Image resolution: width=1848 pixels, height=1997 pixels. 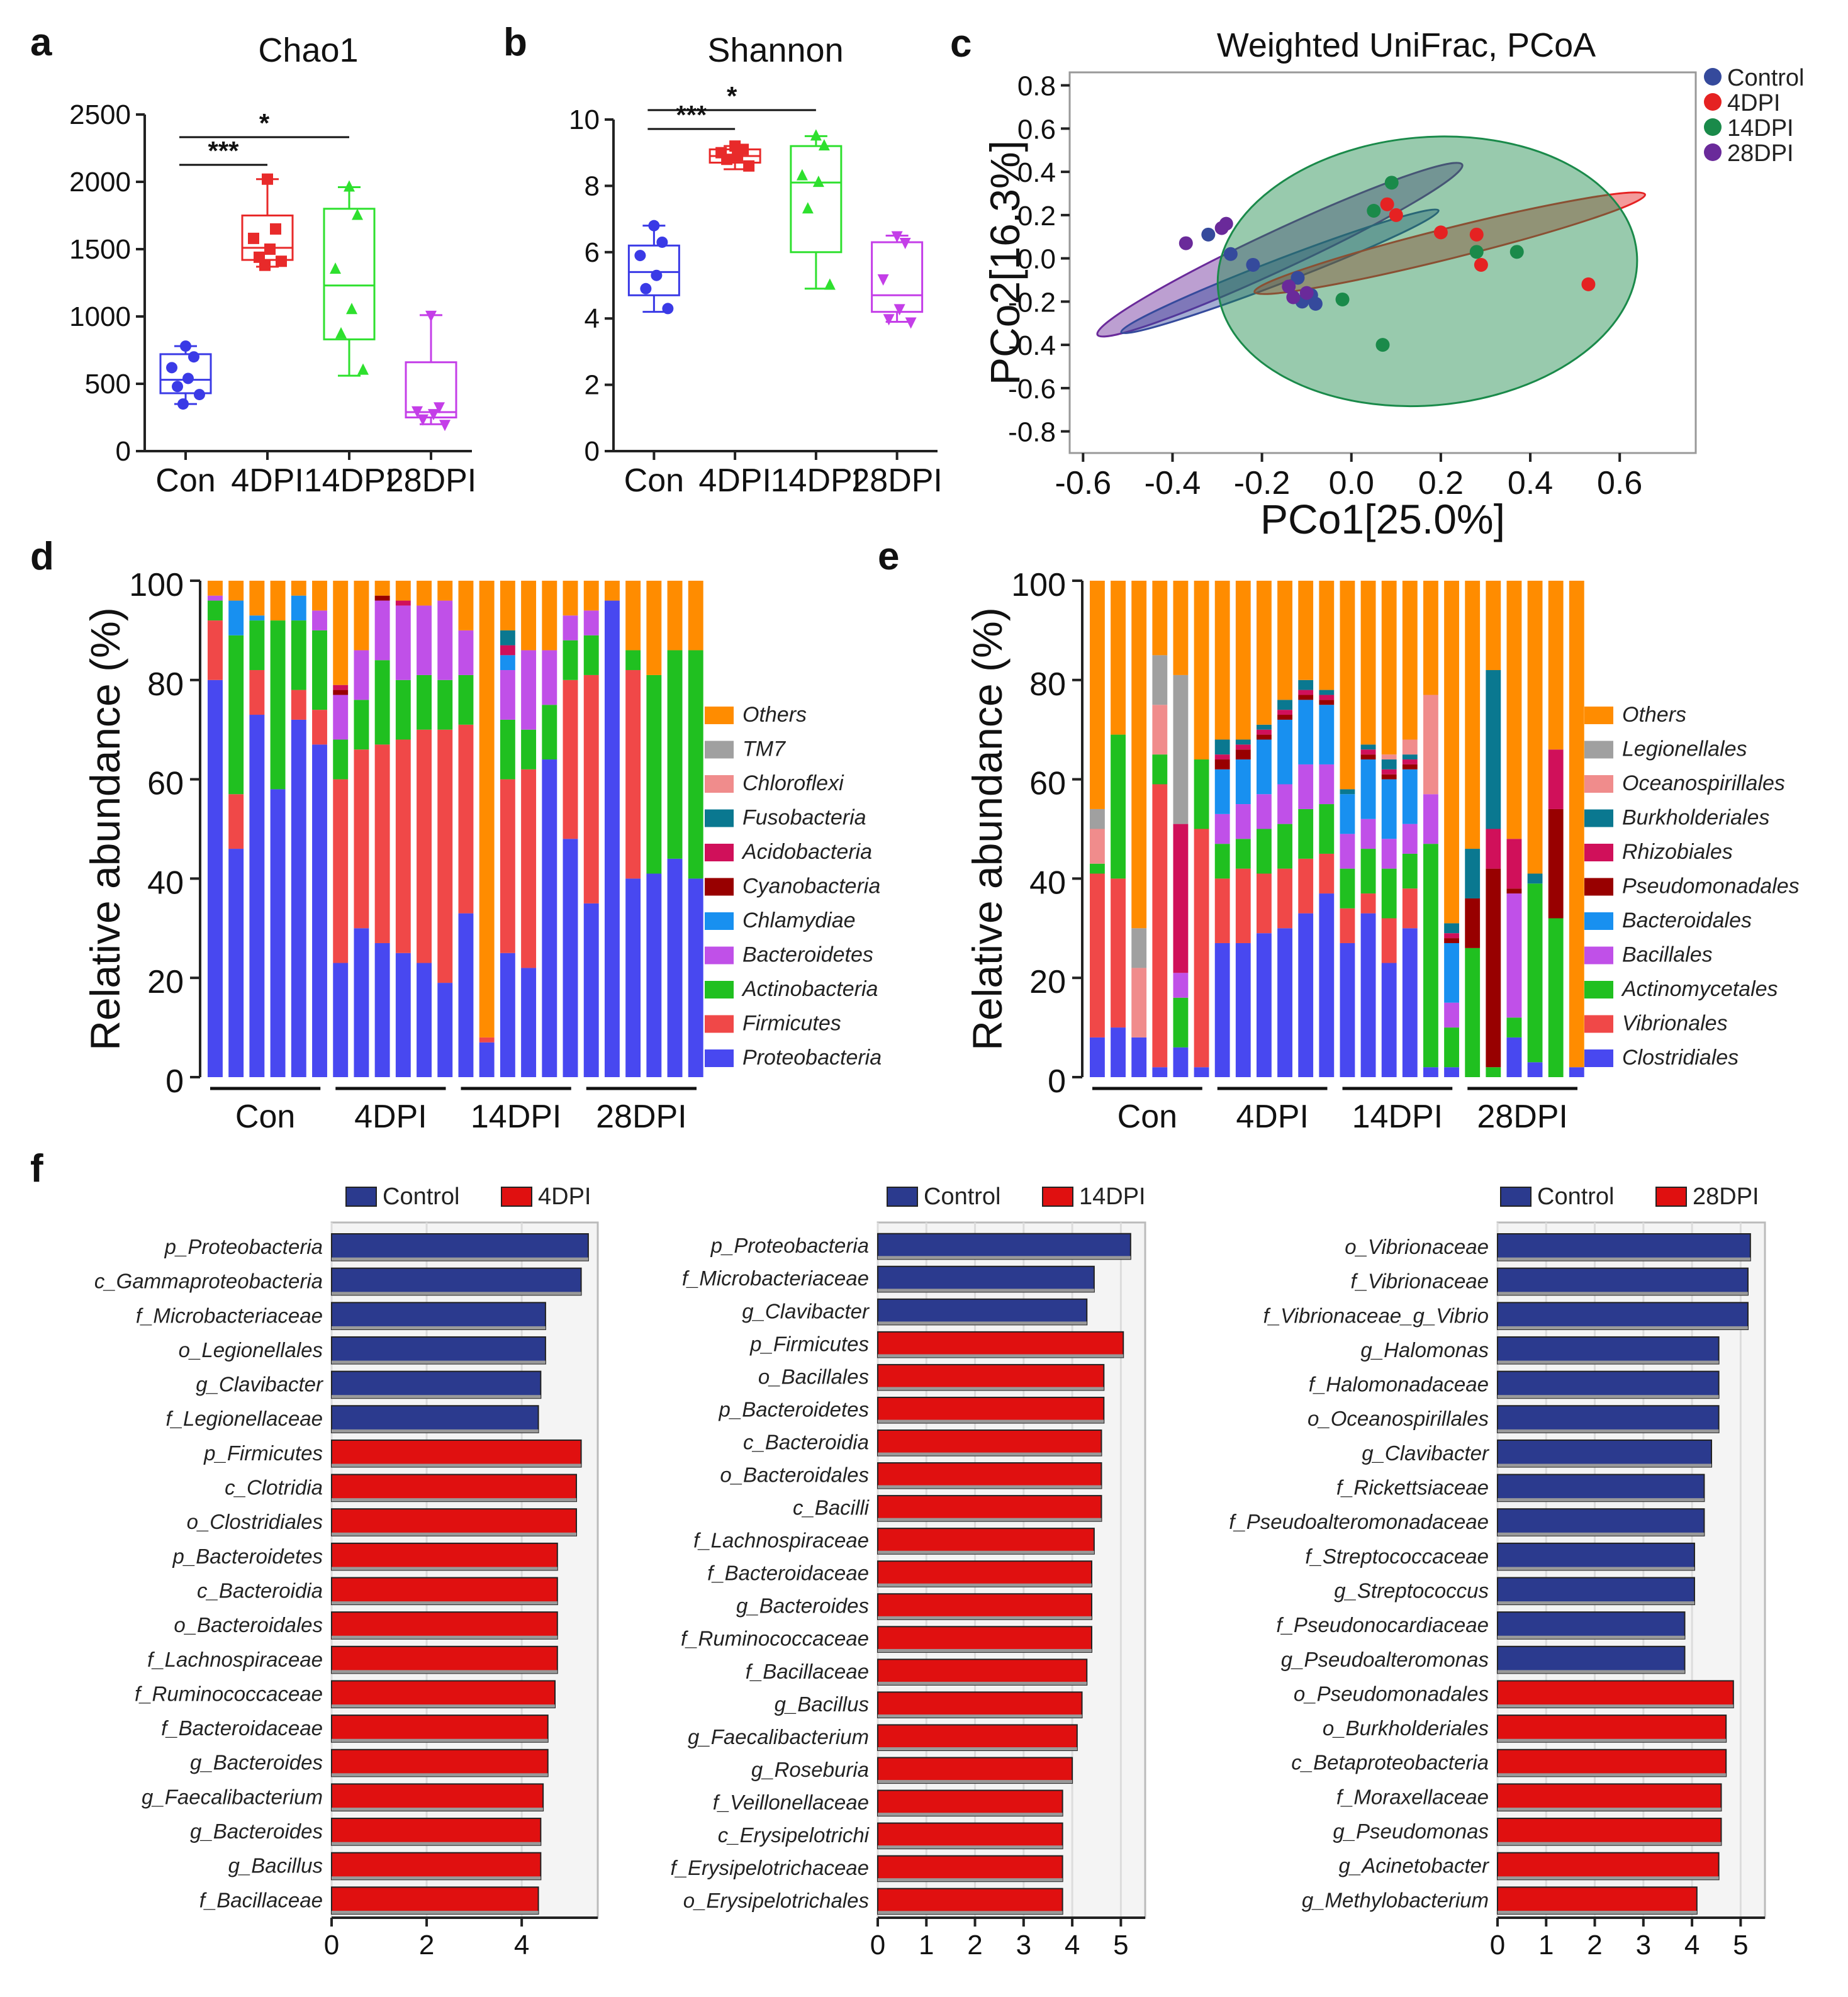 I want to click on bar-segment-fusobacteria, so click(x=507, y=638).